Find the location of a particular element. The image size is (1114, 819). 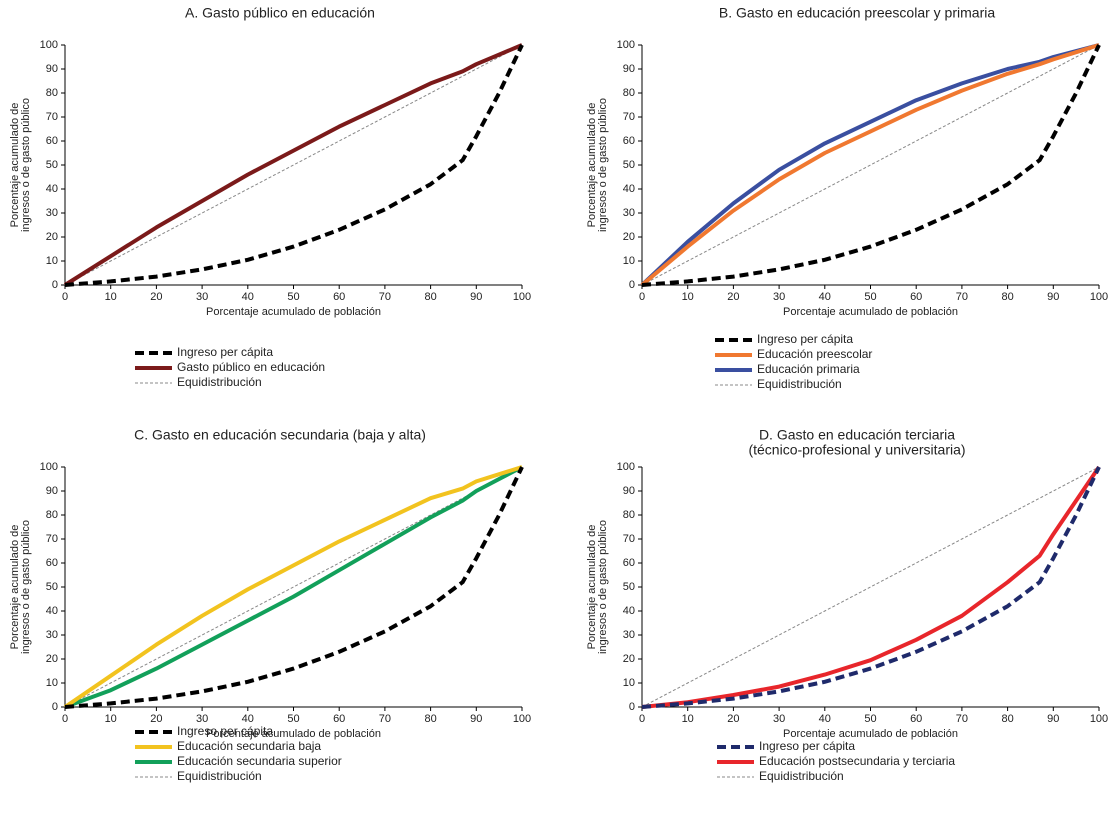

legend-label: Gasto público en educación is located at coordinates (251, 367).